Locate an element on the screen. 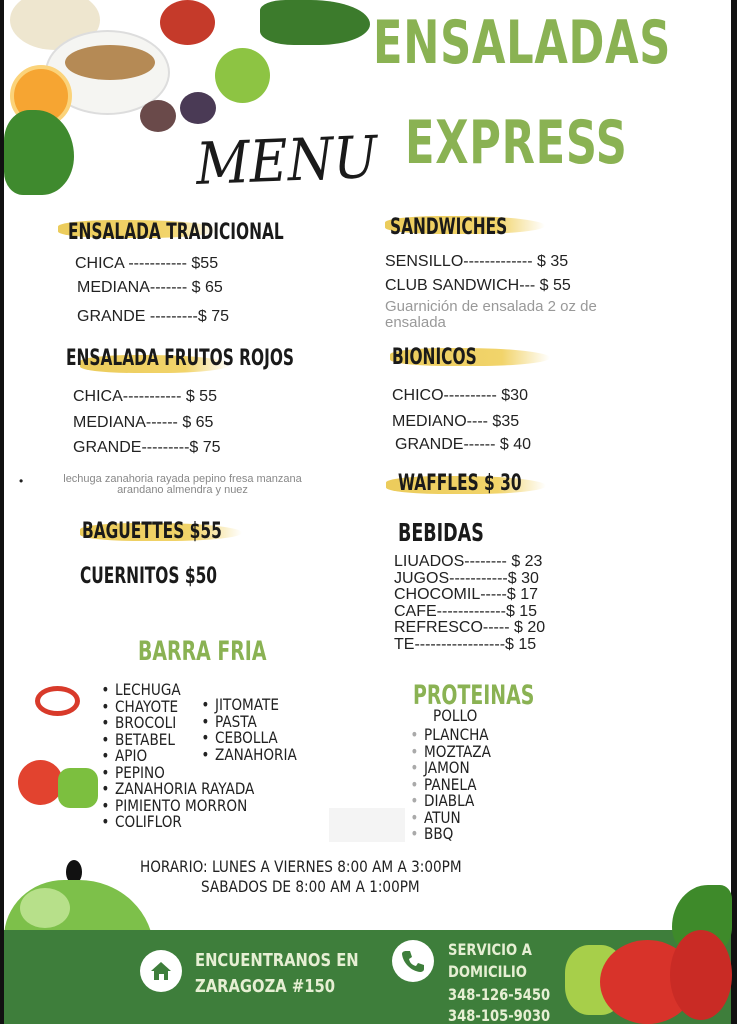  blank-patch is located at coordinates (367, 825).